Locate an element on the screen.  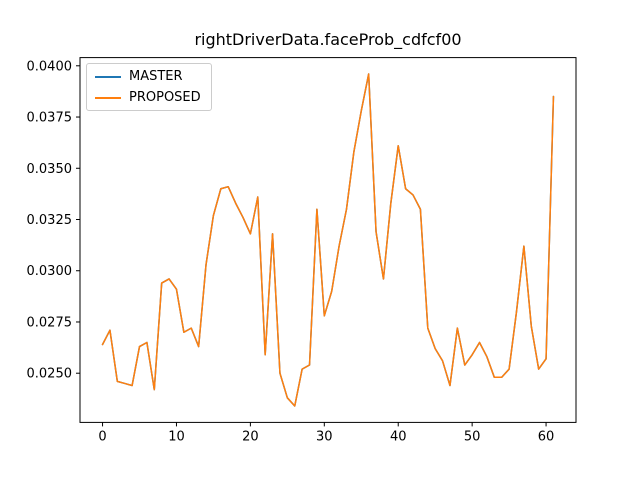
x-tick-label: 50 is located at coordinates (472, 436).